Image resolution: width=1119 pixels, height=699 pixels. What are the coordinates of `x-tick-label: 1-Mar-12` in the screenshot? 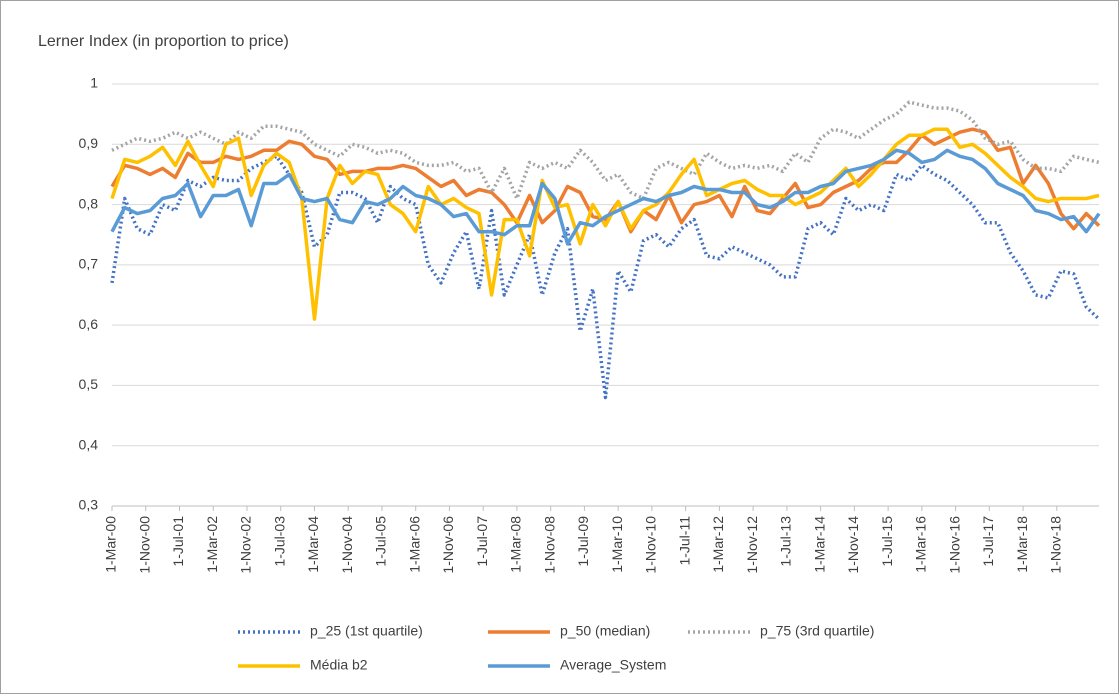 It's located at (718, 544).